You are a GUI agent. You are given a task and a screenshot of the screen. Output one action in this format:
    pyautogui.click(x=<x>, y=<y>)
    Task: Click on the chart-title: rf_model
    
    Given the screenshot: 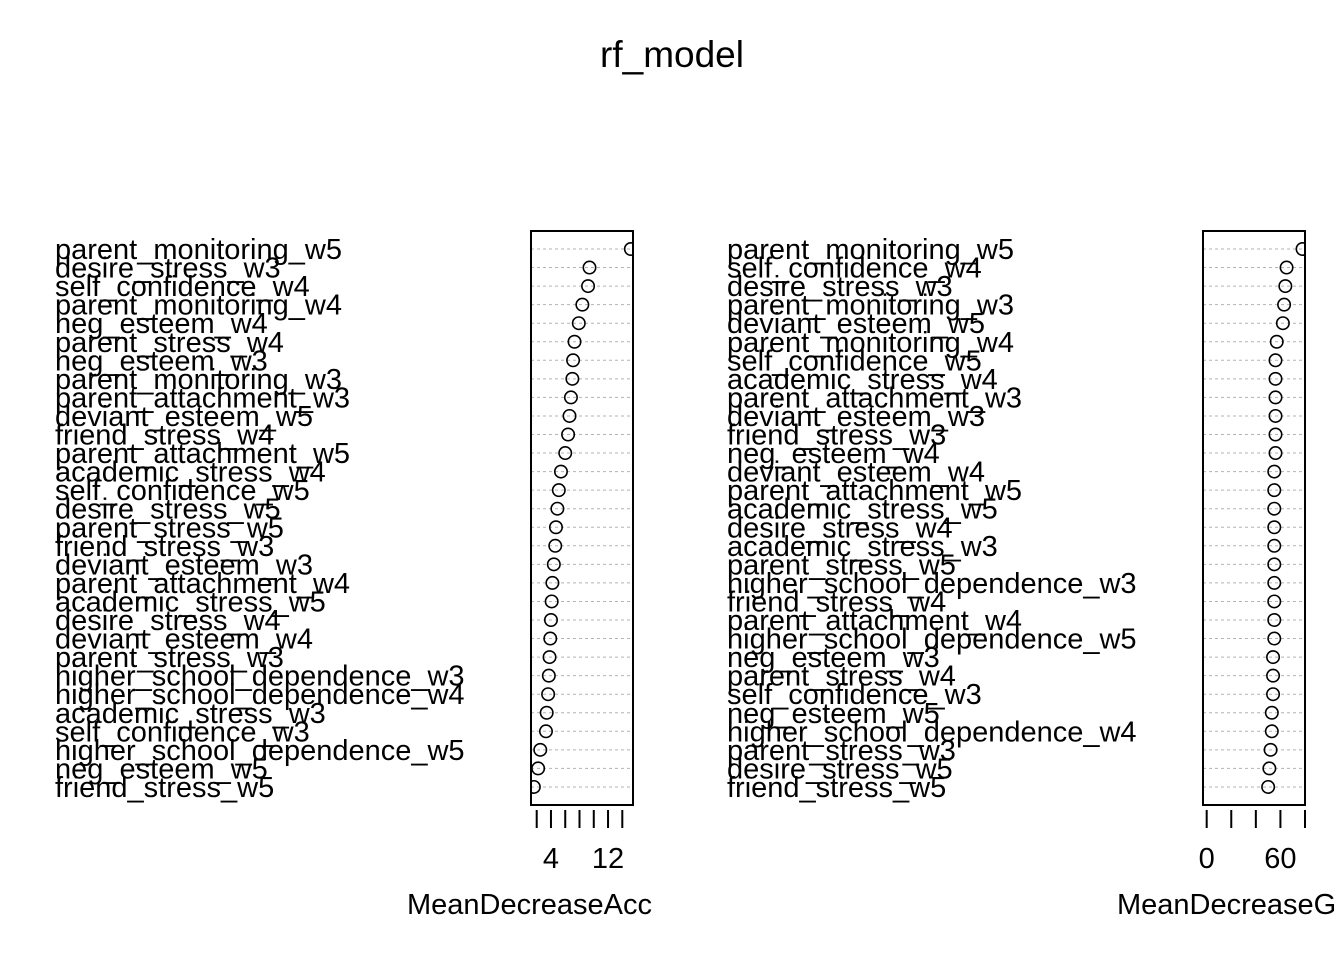 What is the action you would take?
    pyautogui.click(x=672, y=54)
    